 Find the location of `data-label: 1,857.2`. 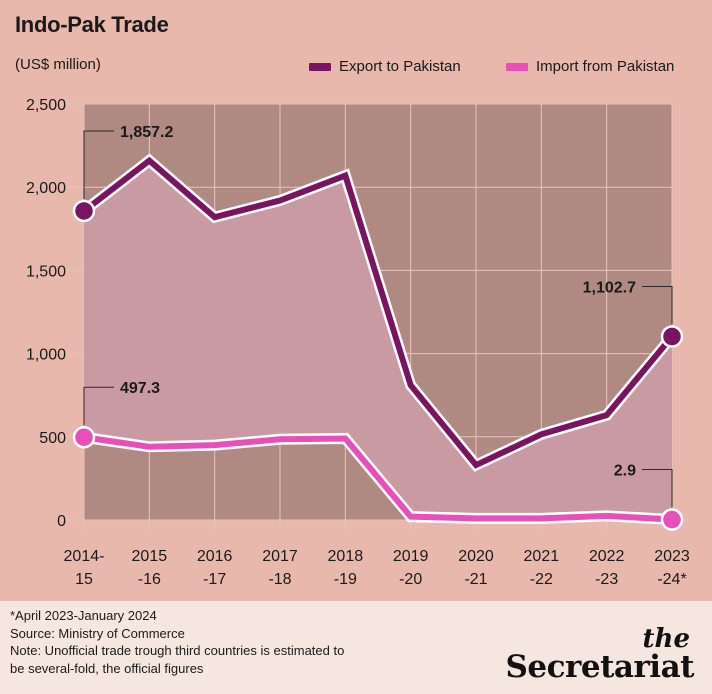

data-label: 1,857.2 is located at coordinates (146, 132).